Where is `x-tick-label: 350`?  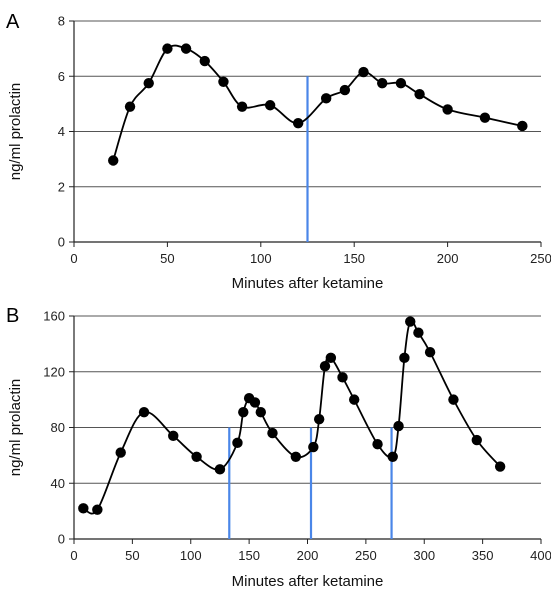 x-tick-label: 350 is located at coordinates (483, 555).